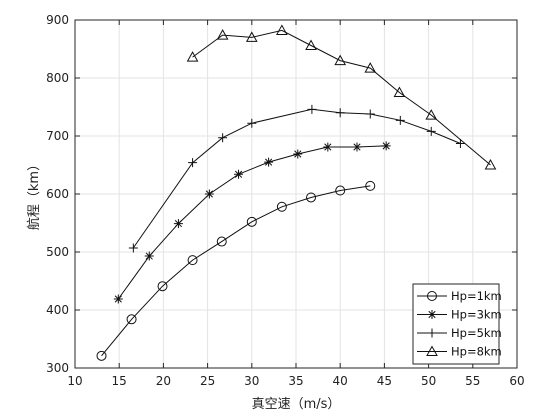  Describe the element at coordinates (296, 404) in the screenshot. I see `x-axis-title: 真空速（m/s）` at that location.